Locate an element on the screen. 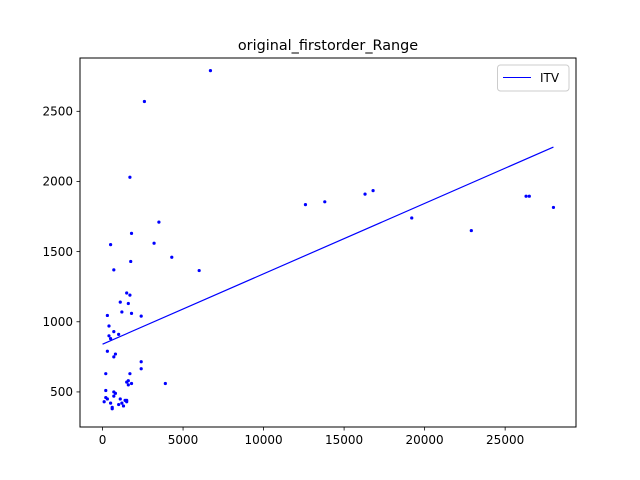 The height and width of the screenshot is (480, 640). legend-box is located at coordinates (533, 78).